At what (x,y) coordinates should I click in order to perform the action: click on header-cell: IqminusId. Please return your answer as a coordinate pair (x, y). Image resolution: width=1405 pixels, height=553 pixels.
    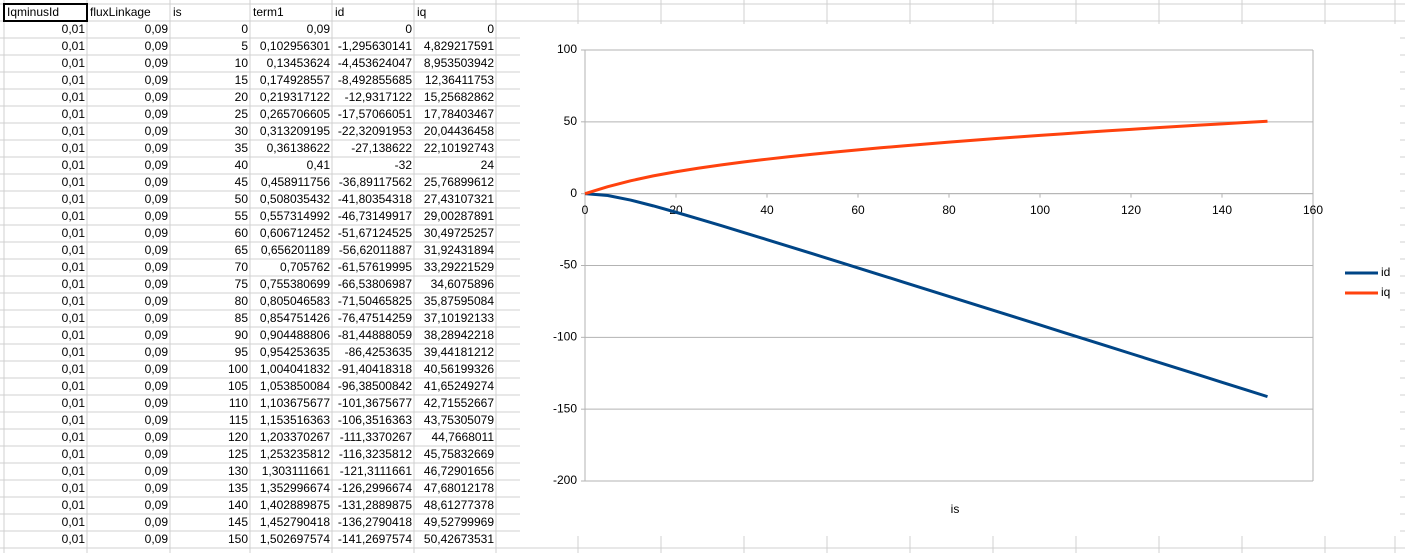
    Looking at the image, I should click on (33, 12).